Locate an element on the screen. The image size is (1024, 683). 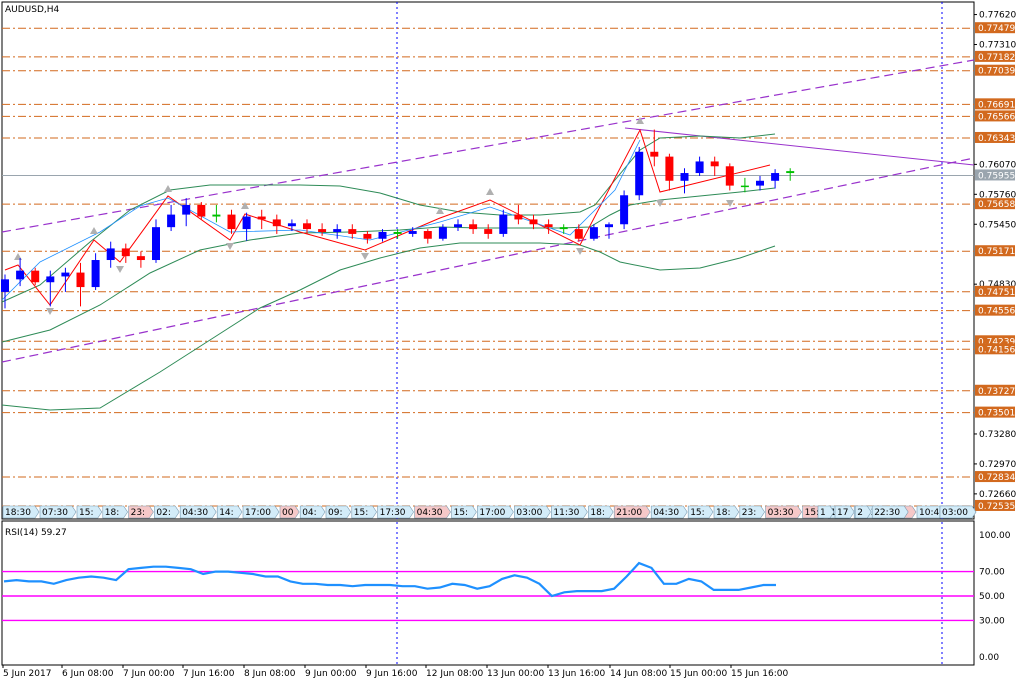
time-tag-label: 17:00 is located at coordinates (492, 513).